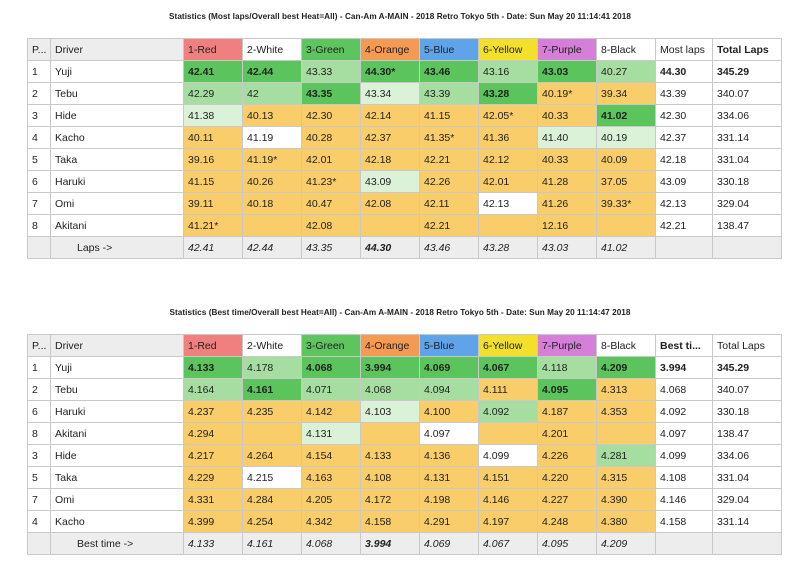 Image resolution: width=800 pixels, height=582 pixels. I want to click on total-laps-cell: 329.04, so click(747, 499).